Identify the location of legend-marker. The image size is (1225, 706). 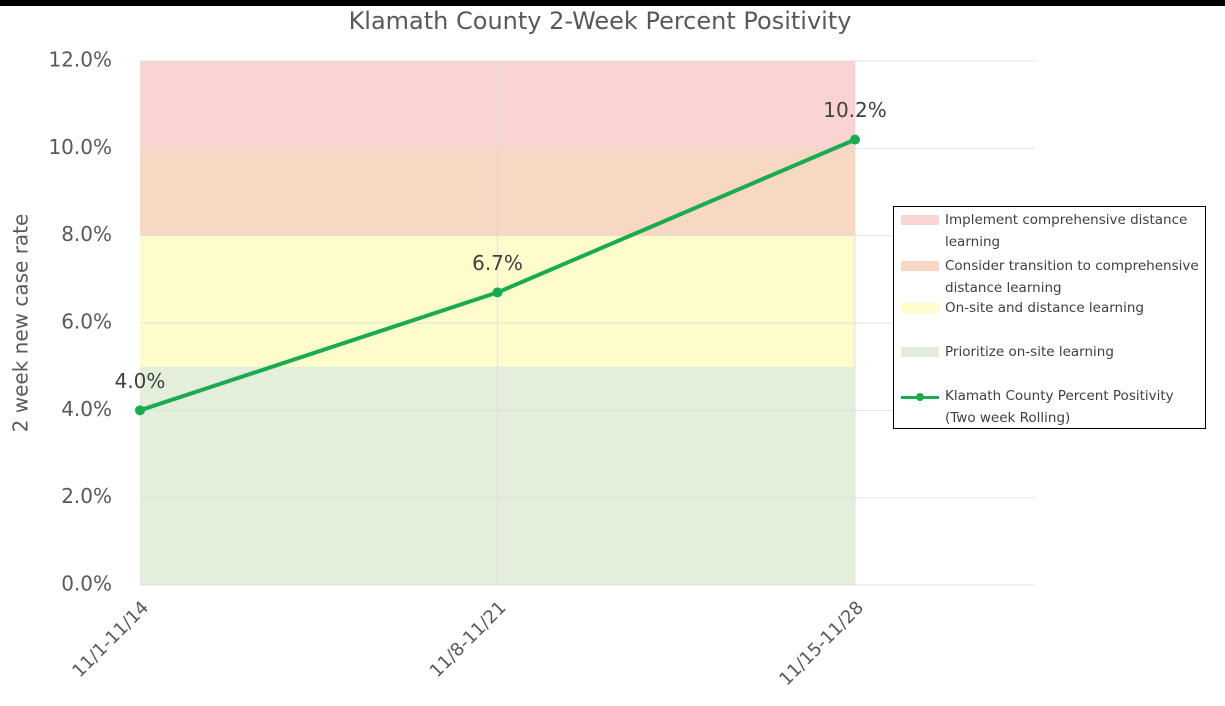
(920, 397).